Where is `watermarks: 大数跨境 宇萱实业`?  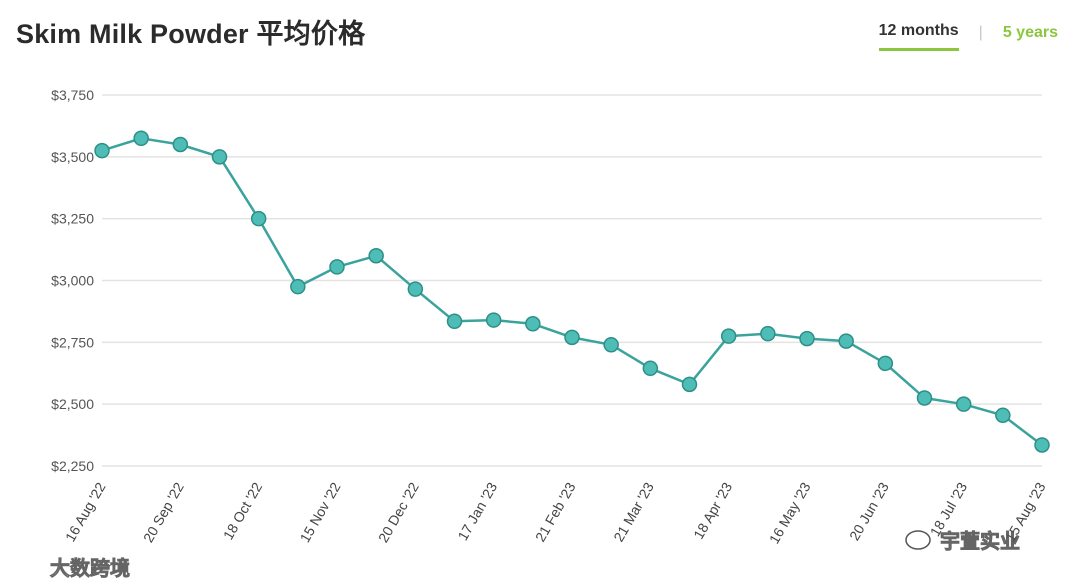
watermarks: 大数跨境 宇萱实业 is located at coordinates (520, 554).